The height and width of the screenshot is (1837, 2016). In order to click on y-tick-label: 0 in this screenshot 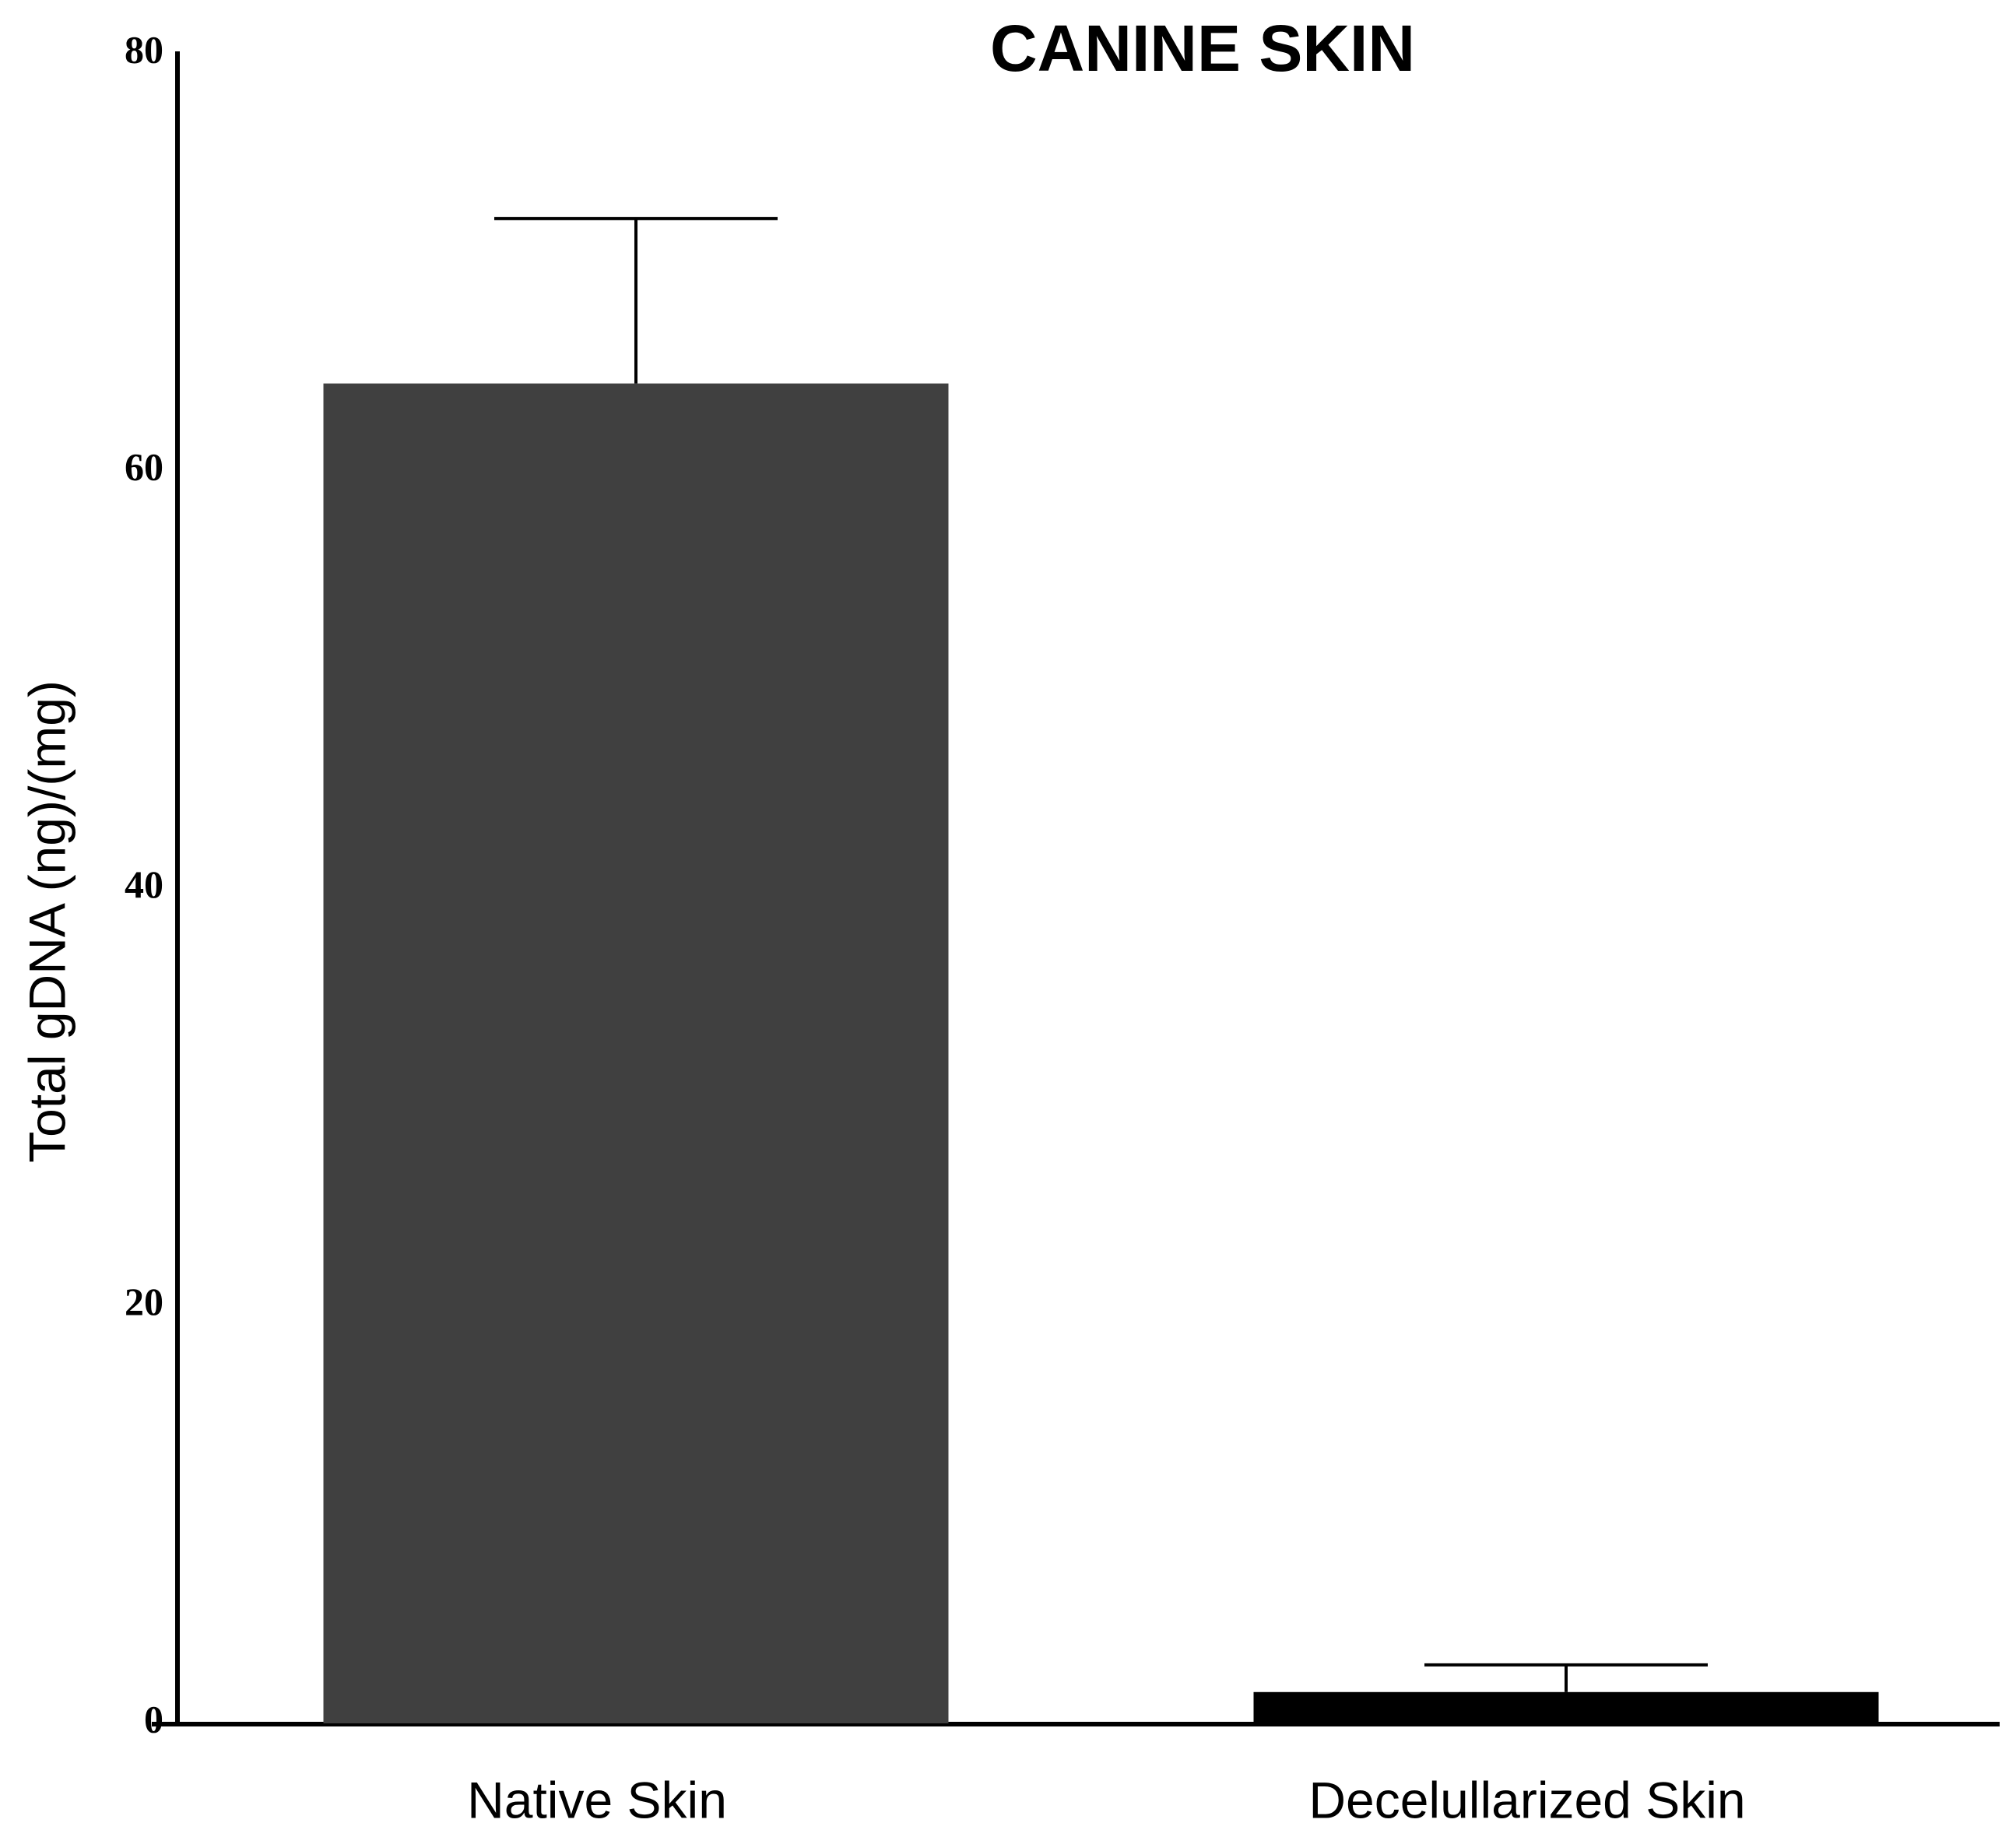, I will do `click(153, 1718)`.